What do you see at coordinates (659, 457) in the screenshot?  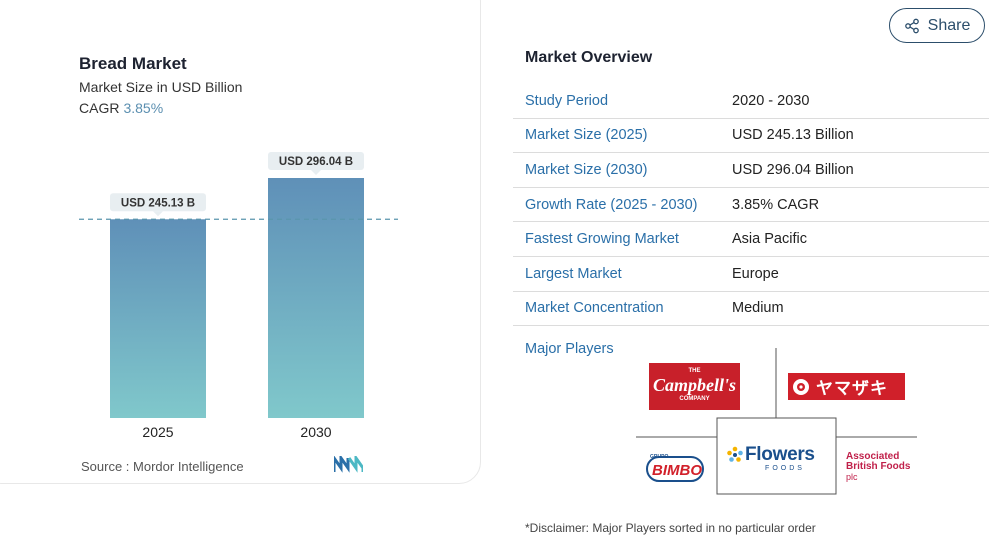 I see `bimbo-top-text: GRUPO` at bounding box center [659, 457].